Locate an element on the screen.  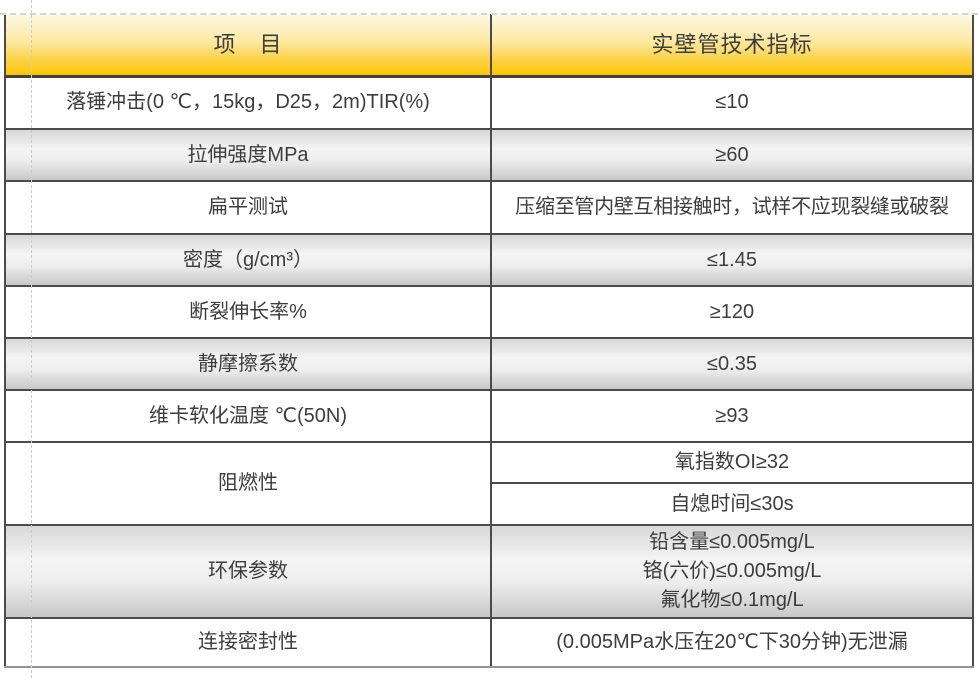
vertical-guide-line is located at coordinates (31, 339).